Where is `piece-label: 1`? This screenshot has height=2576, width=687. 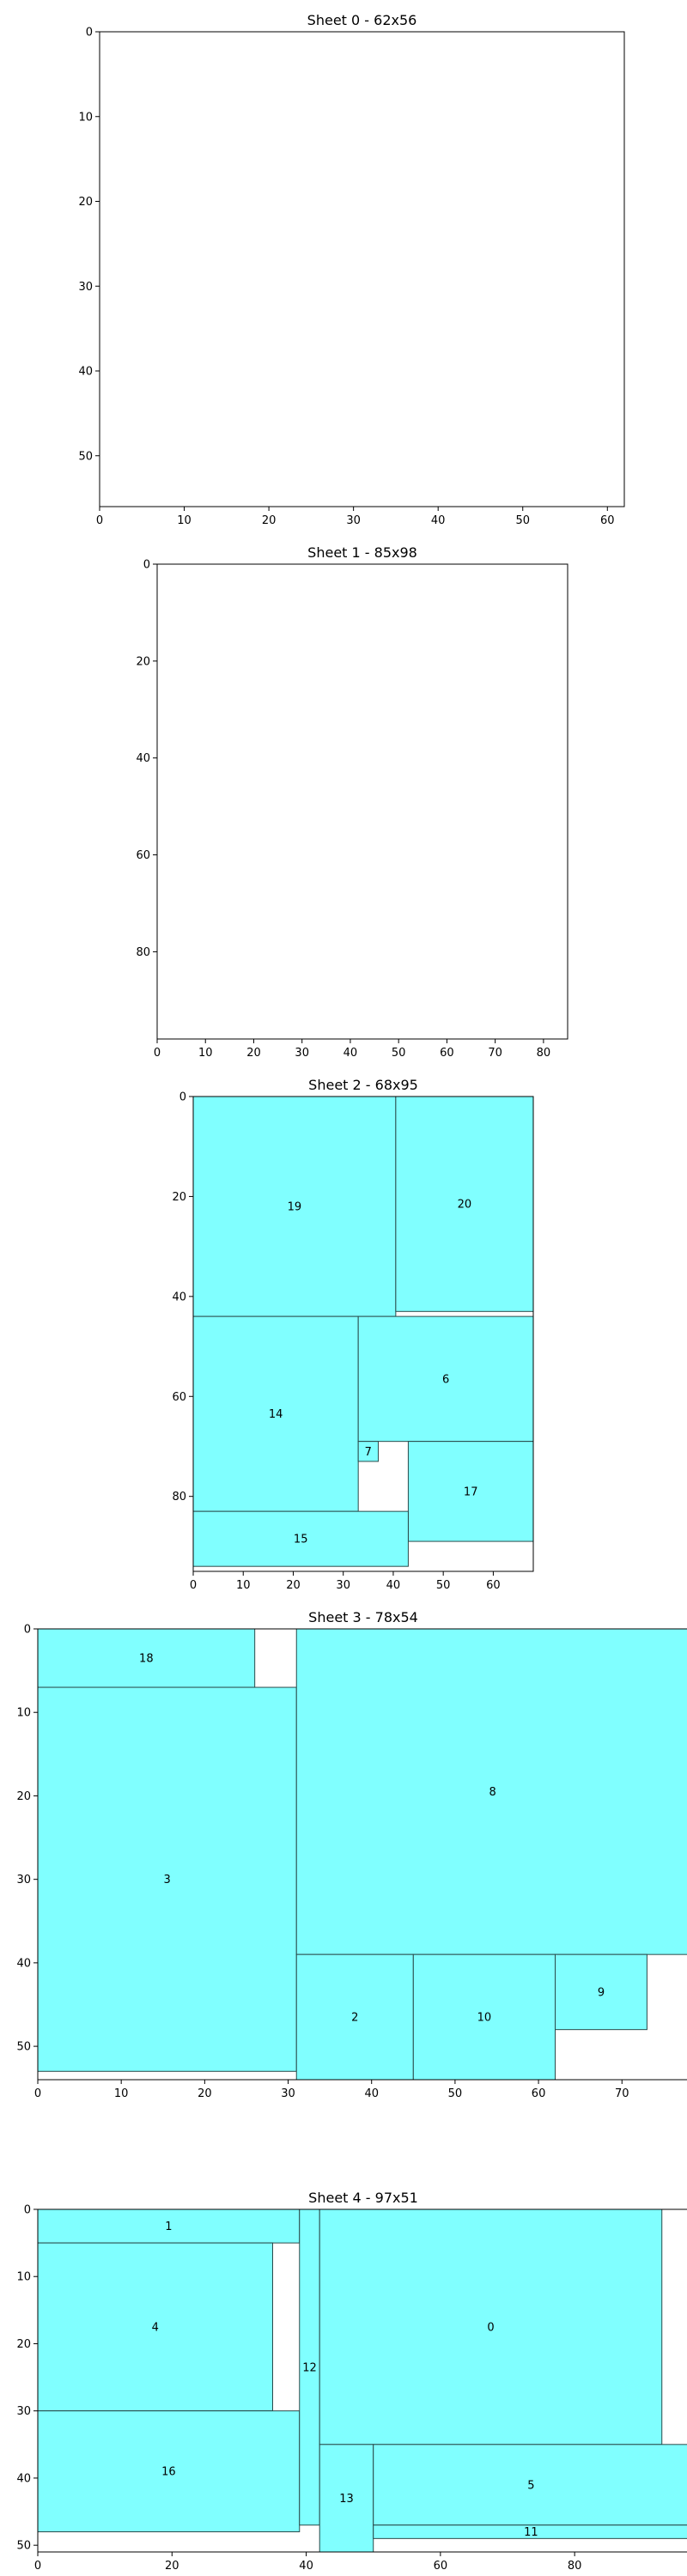
piece-label: 1 is located at coordinates (168, 2227).